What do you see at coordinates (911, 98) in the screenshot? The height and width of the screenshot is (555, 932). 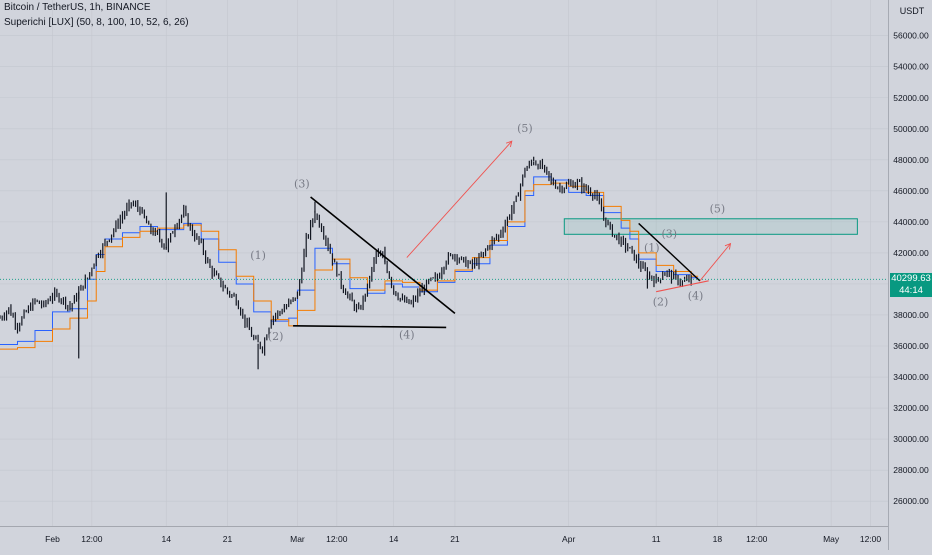 I see `price-tick-label: 52000.00` at bounding box center [911, 98].